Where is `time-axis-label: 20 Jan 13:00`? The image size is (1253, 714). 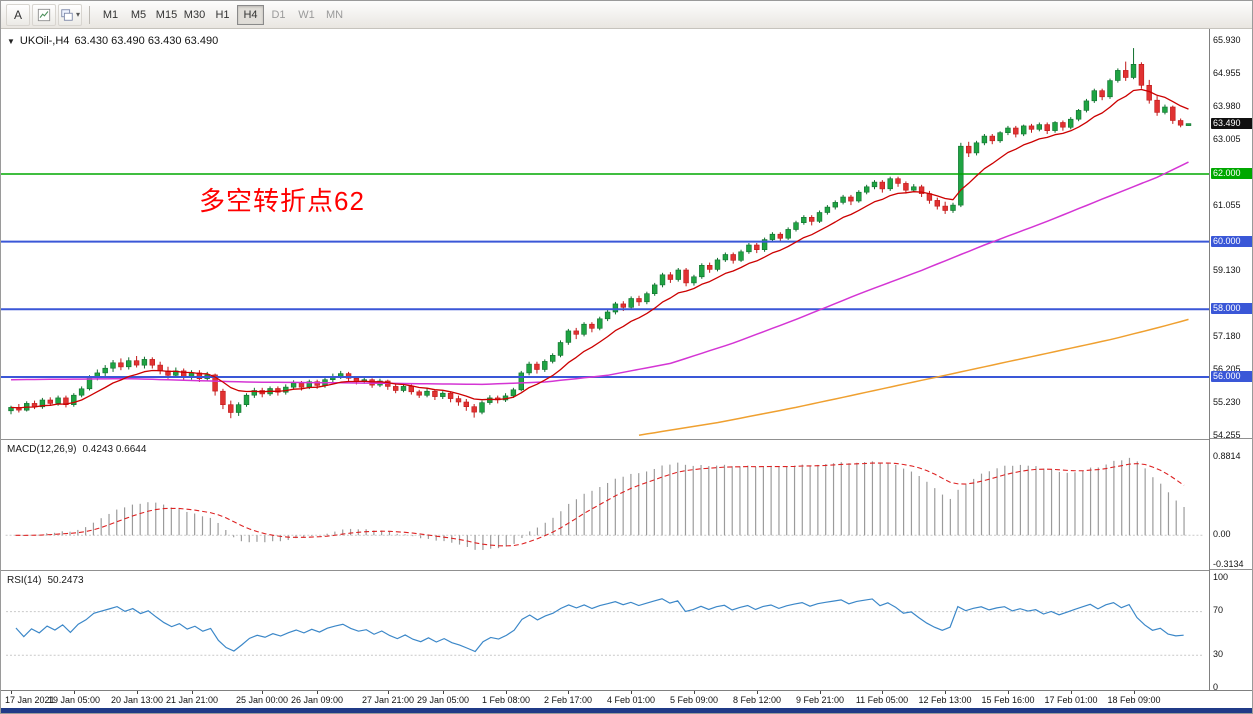
time-axis-label: 20 Jan 13:00 is located at coordinates (137, 700).